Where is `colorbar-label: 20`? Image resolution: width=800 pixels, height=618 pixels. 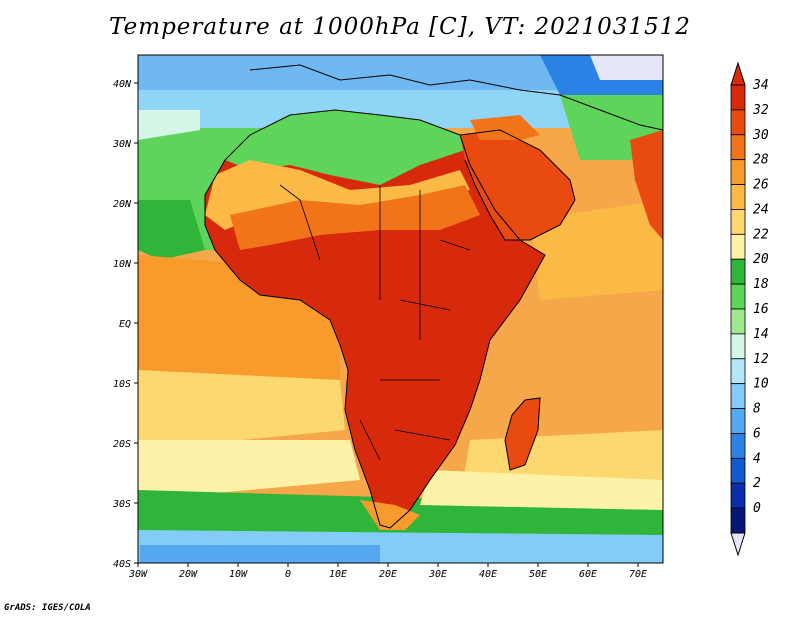
colorbar-label: 20 is located at coordinates (761, 259).